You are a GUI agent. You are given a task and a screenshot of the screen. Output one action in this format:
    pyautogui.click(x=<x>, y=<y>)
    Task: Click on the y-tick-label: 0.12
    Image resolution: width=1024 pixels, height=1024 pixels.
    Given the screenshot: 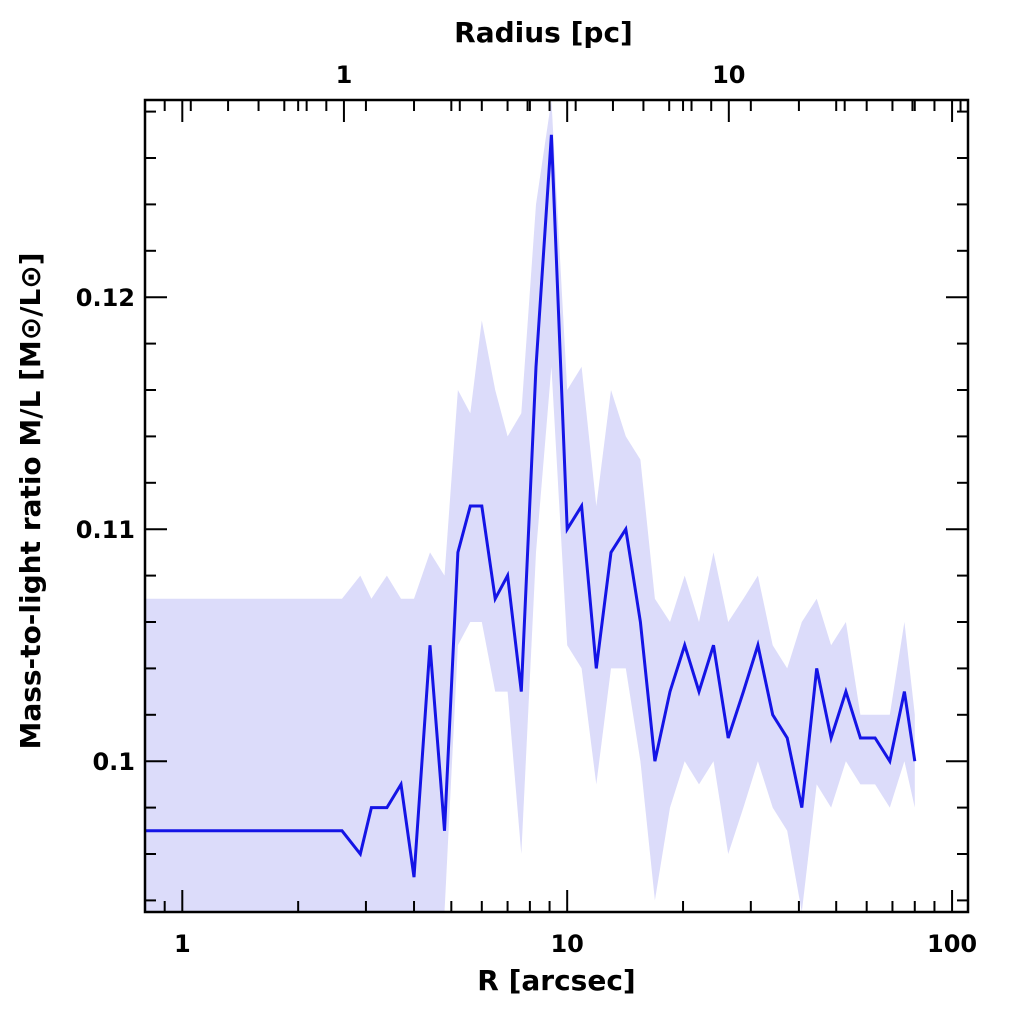 What is the action you would take?
    pyautogui.click(x=105, y=298)
    